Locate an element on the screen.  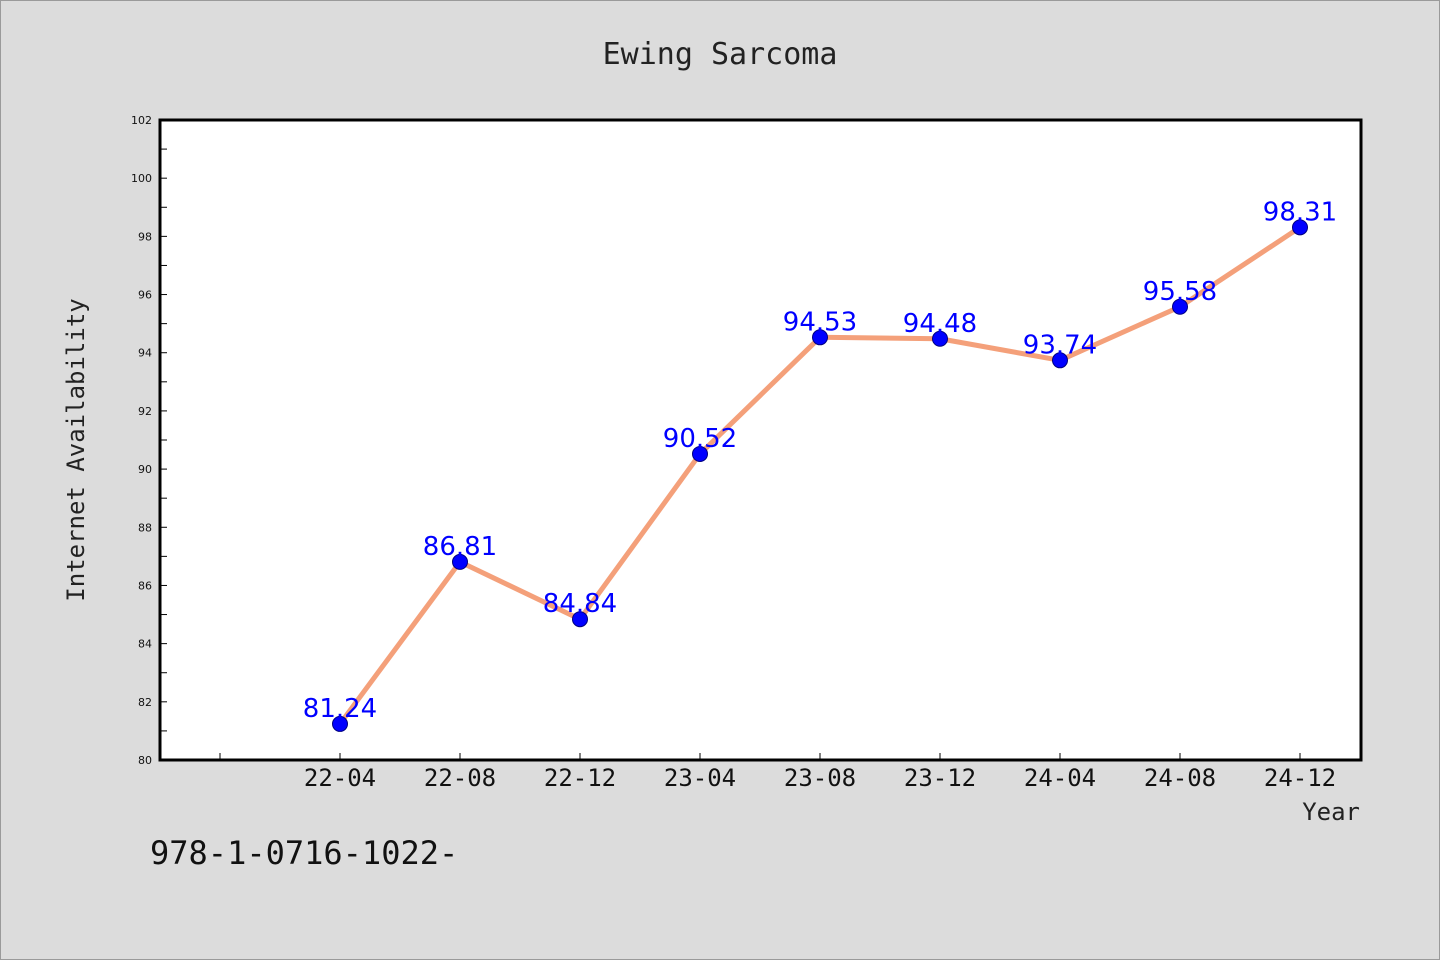
x-axis-label: Year is located at coordinates (1331, 812).